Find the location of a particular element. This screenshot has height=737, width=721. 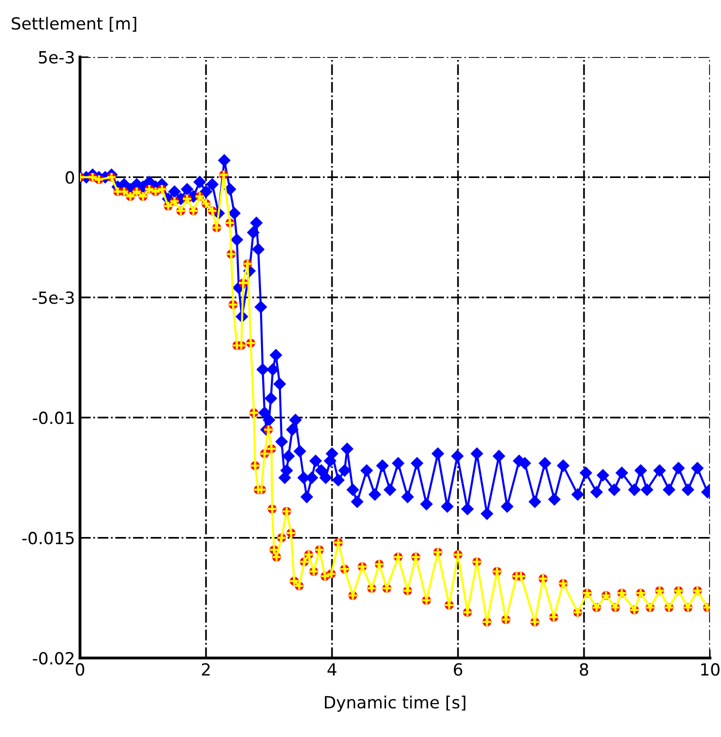

y-axis-title: Settlement [m] is located at coordinates (74, 24).